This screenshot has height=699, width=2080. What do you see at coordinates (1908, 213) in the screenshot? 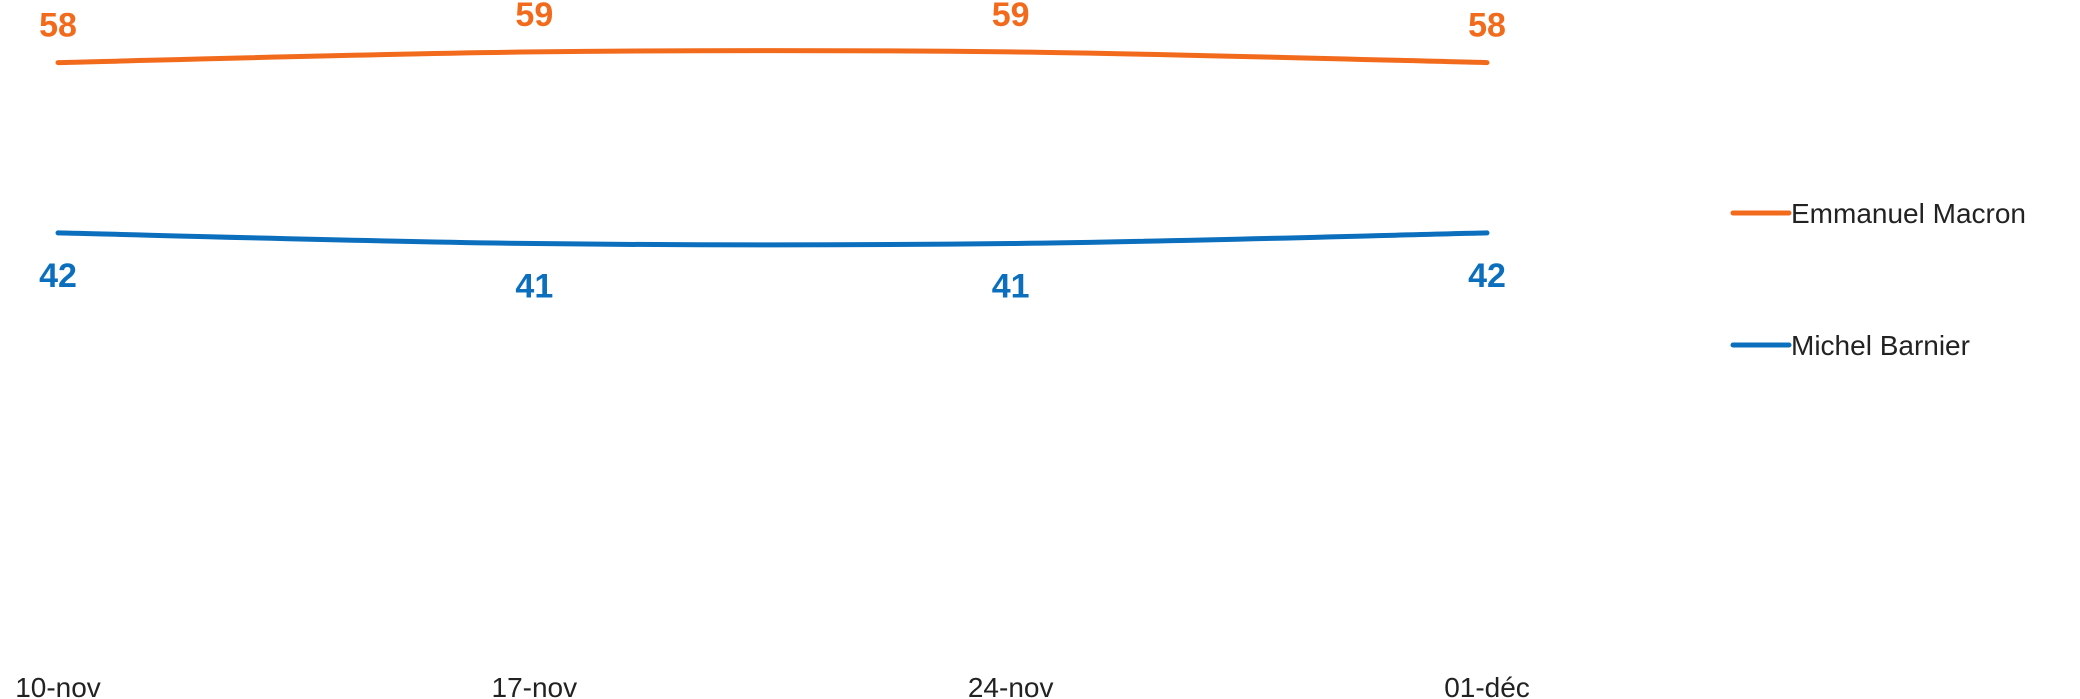
I see `legend-label-emmanuel-macron: Emmanuel Macron` at bounding box center [1908, 213].